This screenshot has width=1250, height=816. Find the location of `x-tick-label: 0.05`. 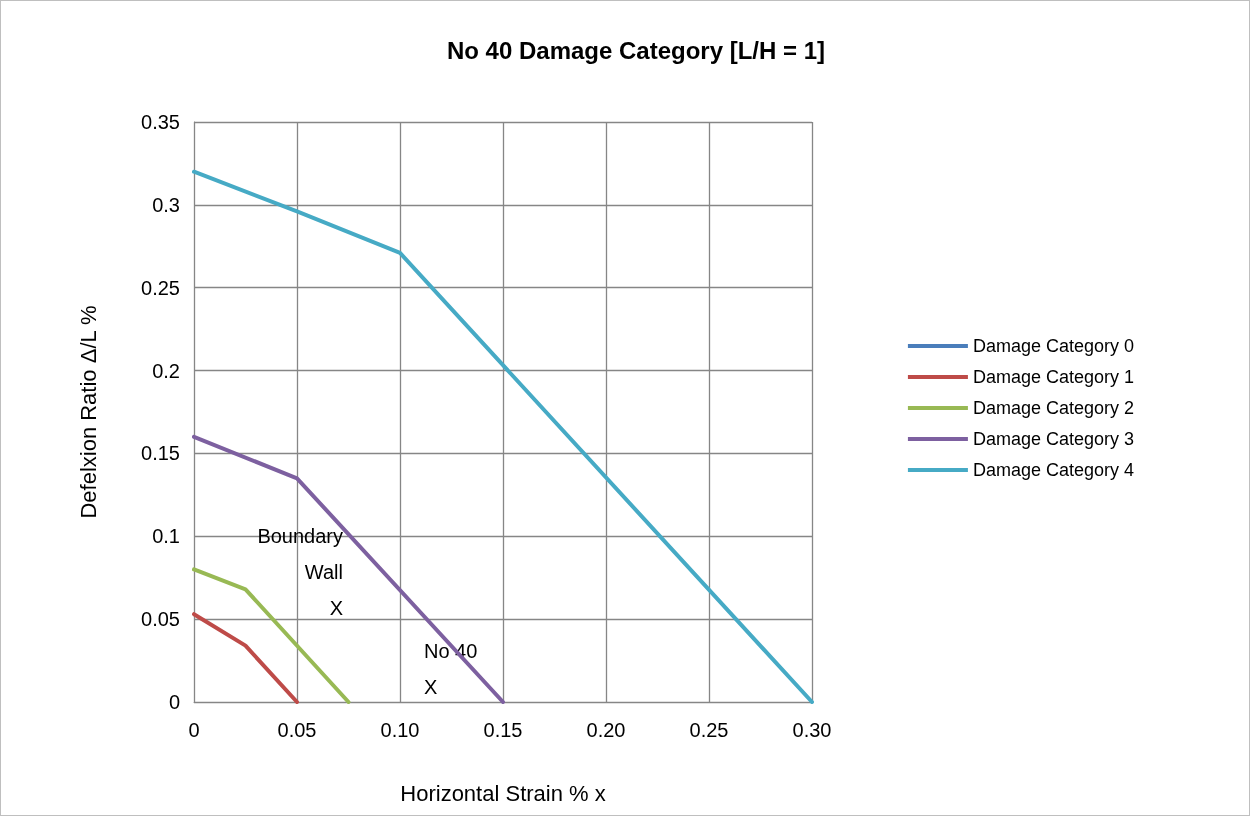

x-tick-label: 0.05 is located at coordinates (297, 730).